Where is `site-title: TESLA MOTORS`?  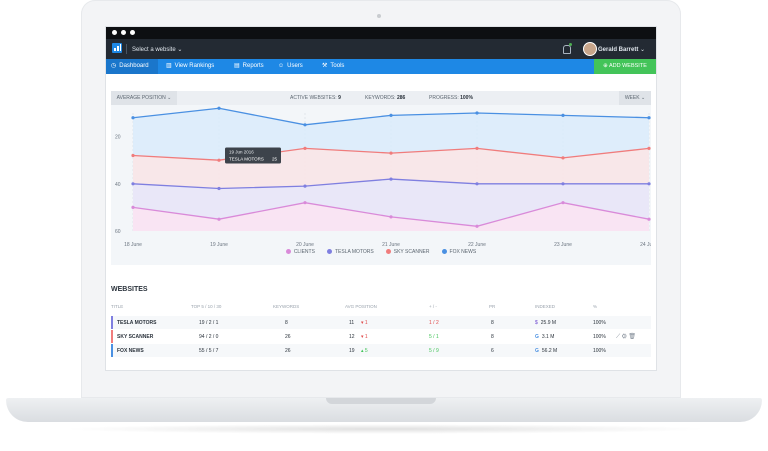
site-title: TESLA MOTORS is located at coordinates (137, 323).